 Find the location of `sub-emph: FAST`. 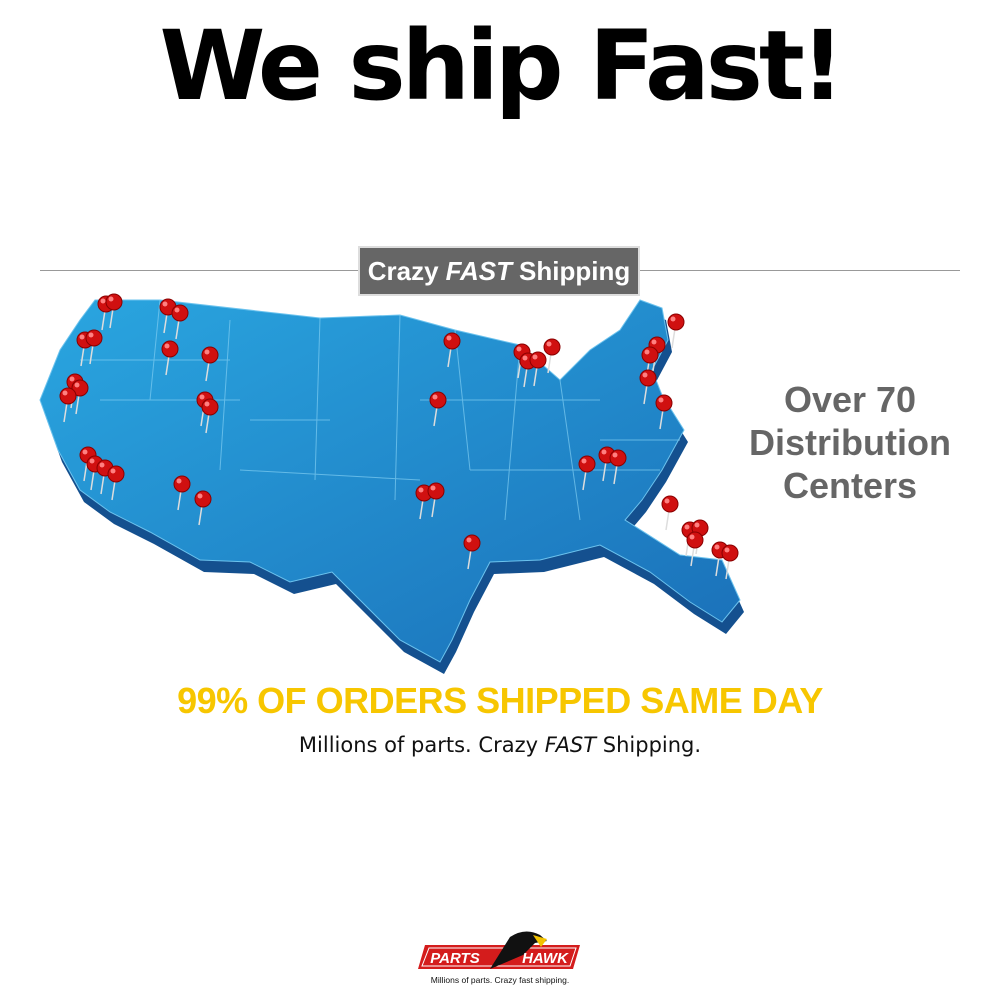

sub-emph: FAST is located at coordinates (570, 745).